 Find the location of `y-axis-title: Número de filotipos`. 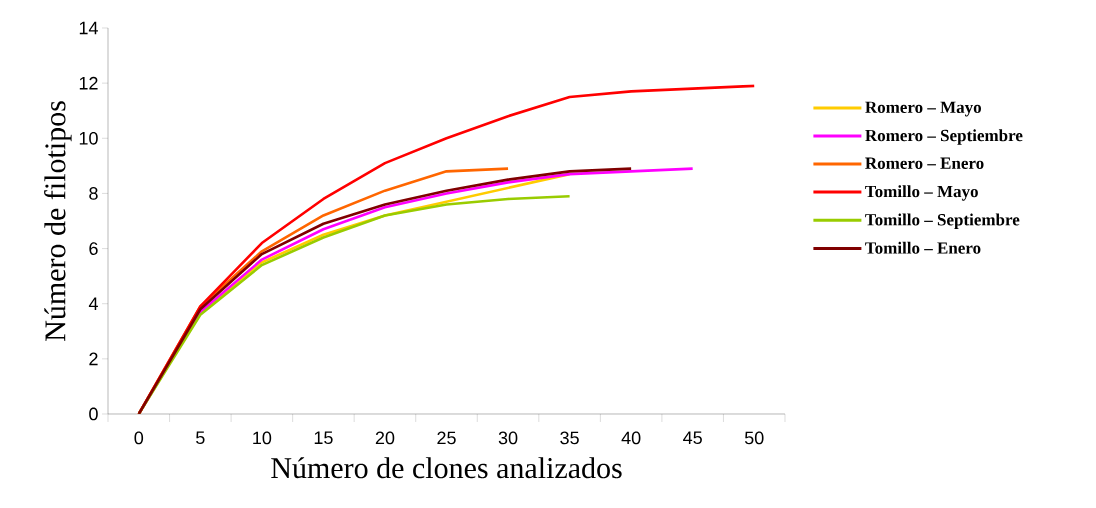

y-axis-title: Número de filotipos is located at coordinates (58, 221).